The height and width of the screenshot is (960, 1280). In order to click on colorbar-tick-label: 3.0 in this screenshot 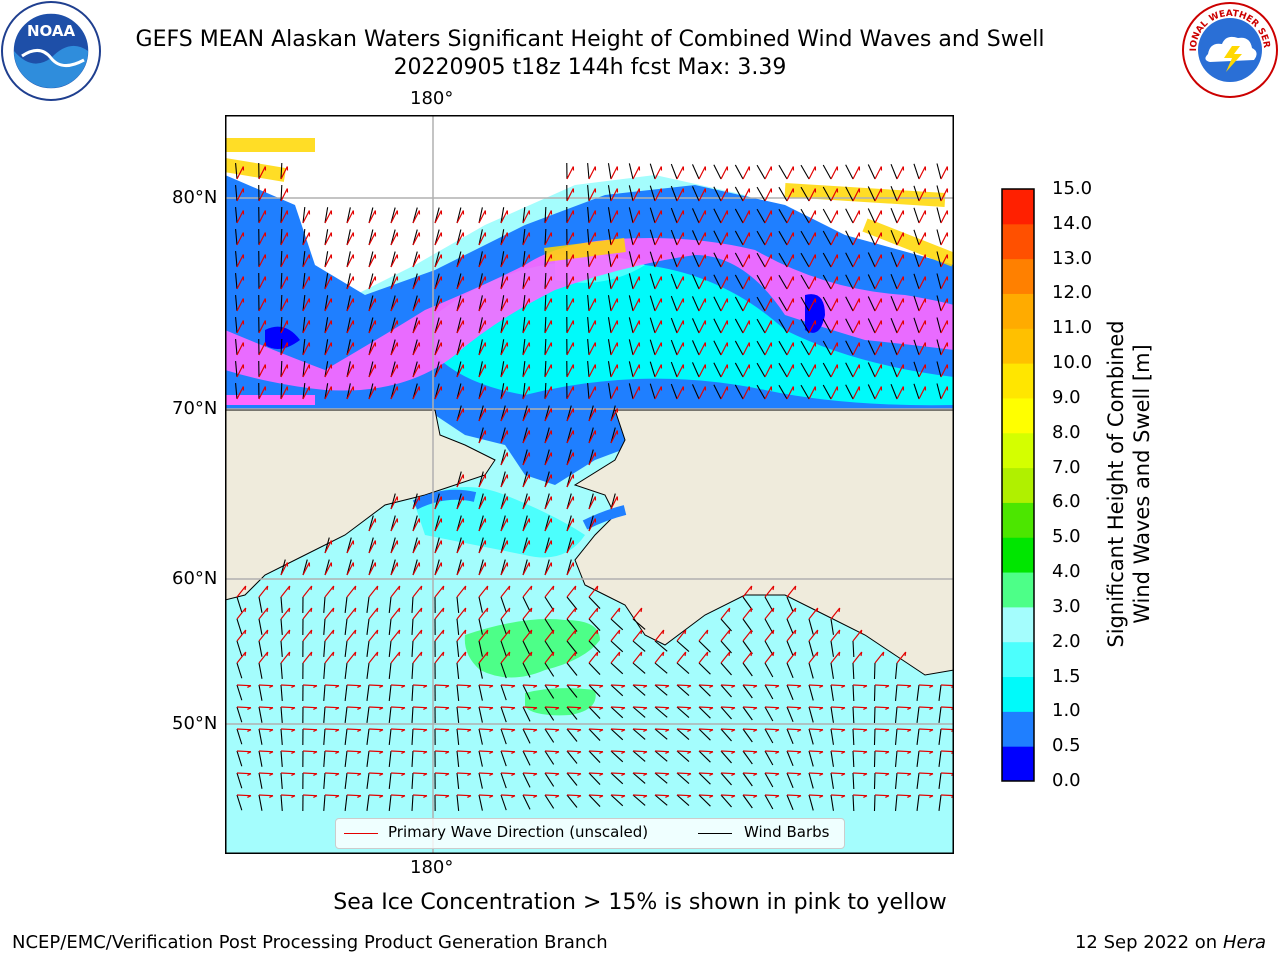, I will do `click(1066, 606)`.